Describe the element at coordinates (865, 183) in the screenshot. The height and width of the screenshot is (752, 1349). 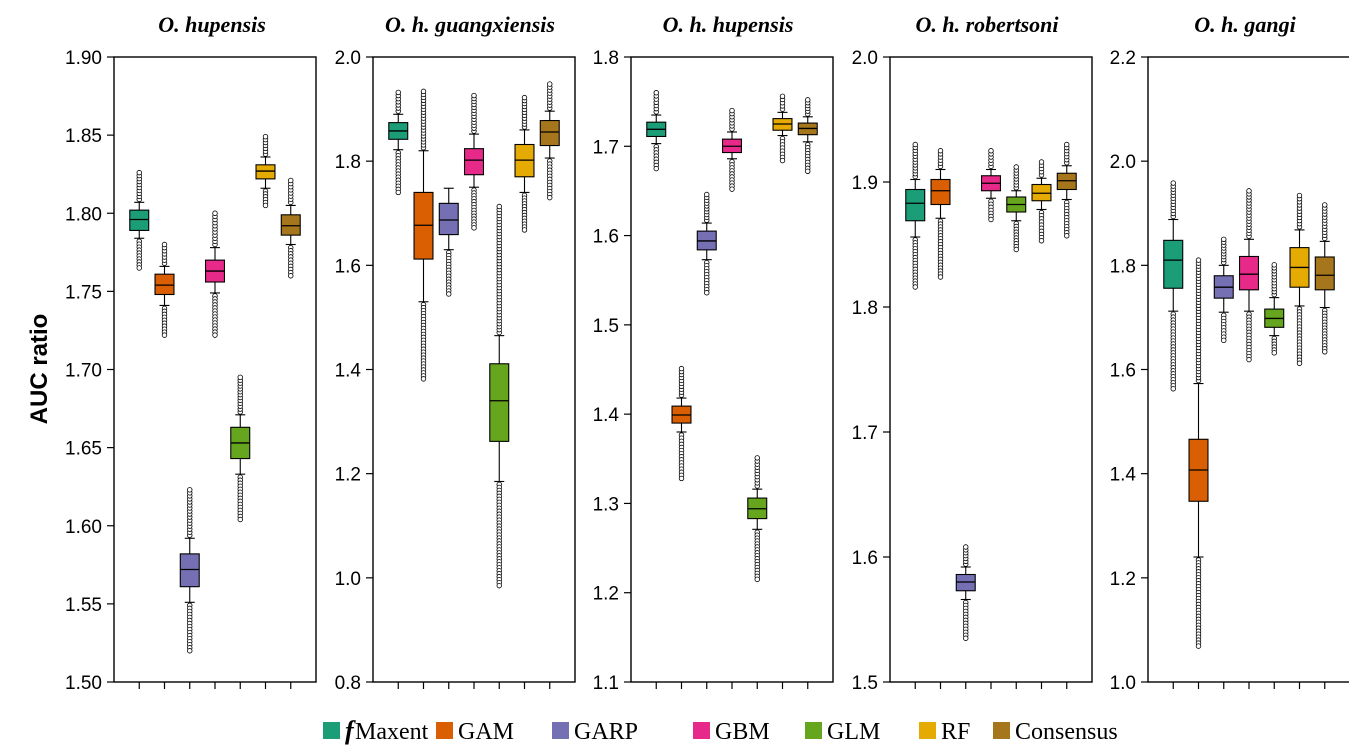
I see `y-tick-label: 1.9` at that location.